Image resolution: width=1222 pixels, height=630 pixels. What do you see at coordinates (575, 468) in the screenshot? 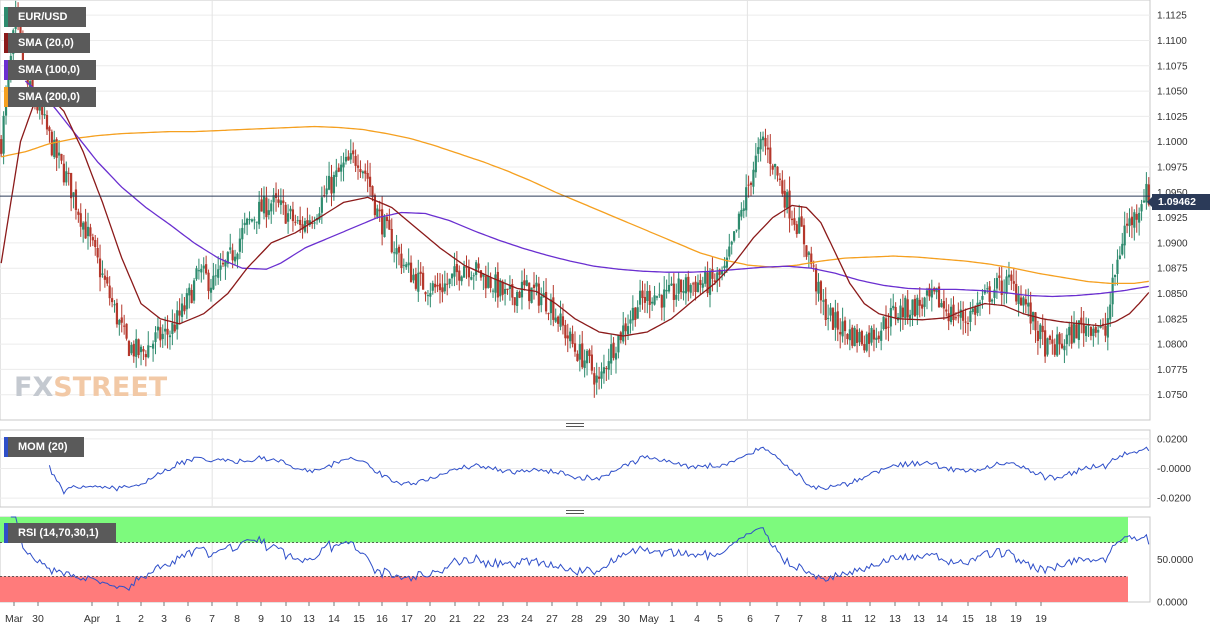
I see `pane-separators` at bounding box center [575, 468].